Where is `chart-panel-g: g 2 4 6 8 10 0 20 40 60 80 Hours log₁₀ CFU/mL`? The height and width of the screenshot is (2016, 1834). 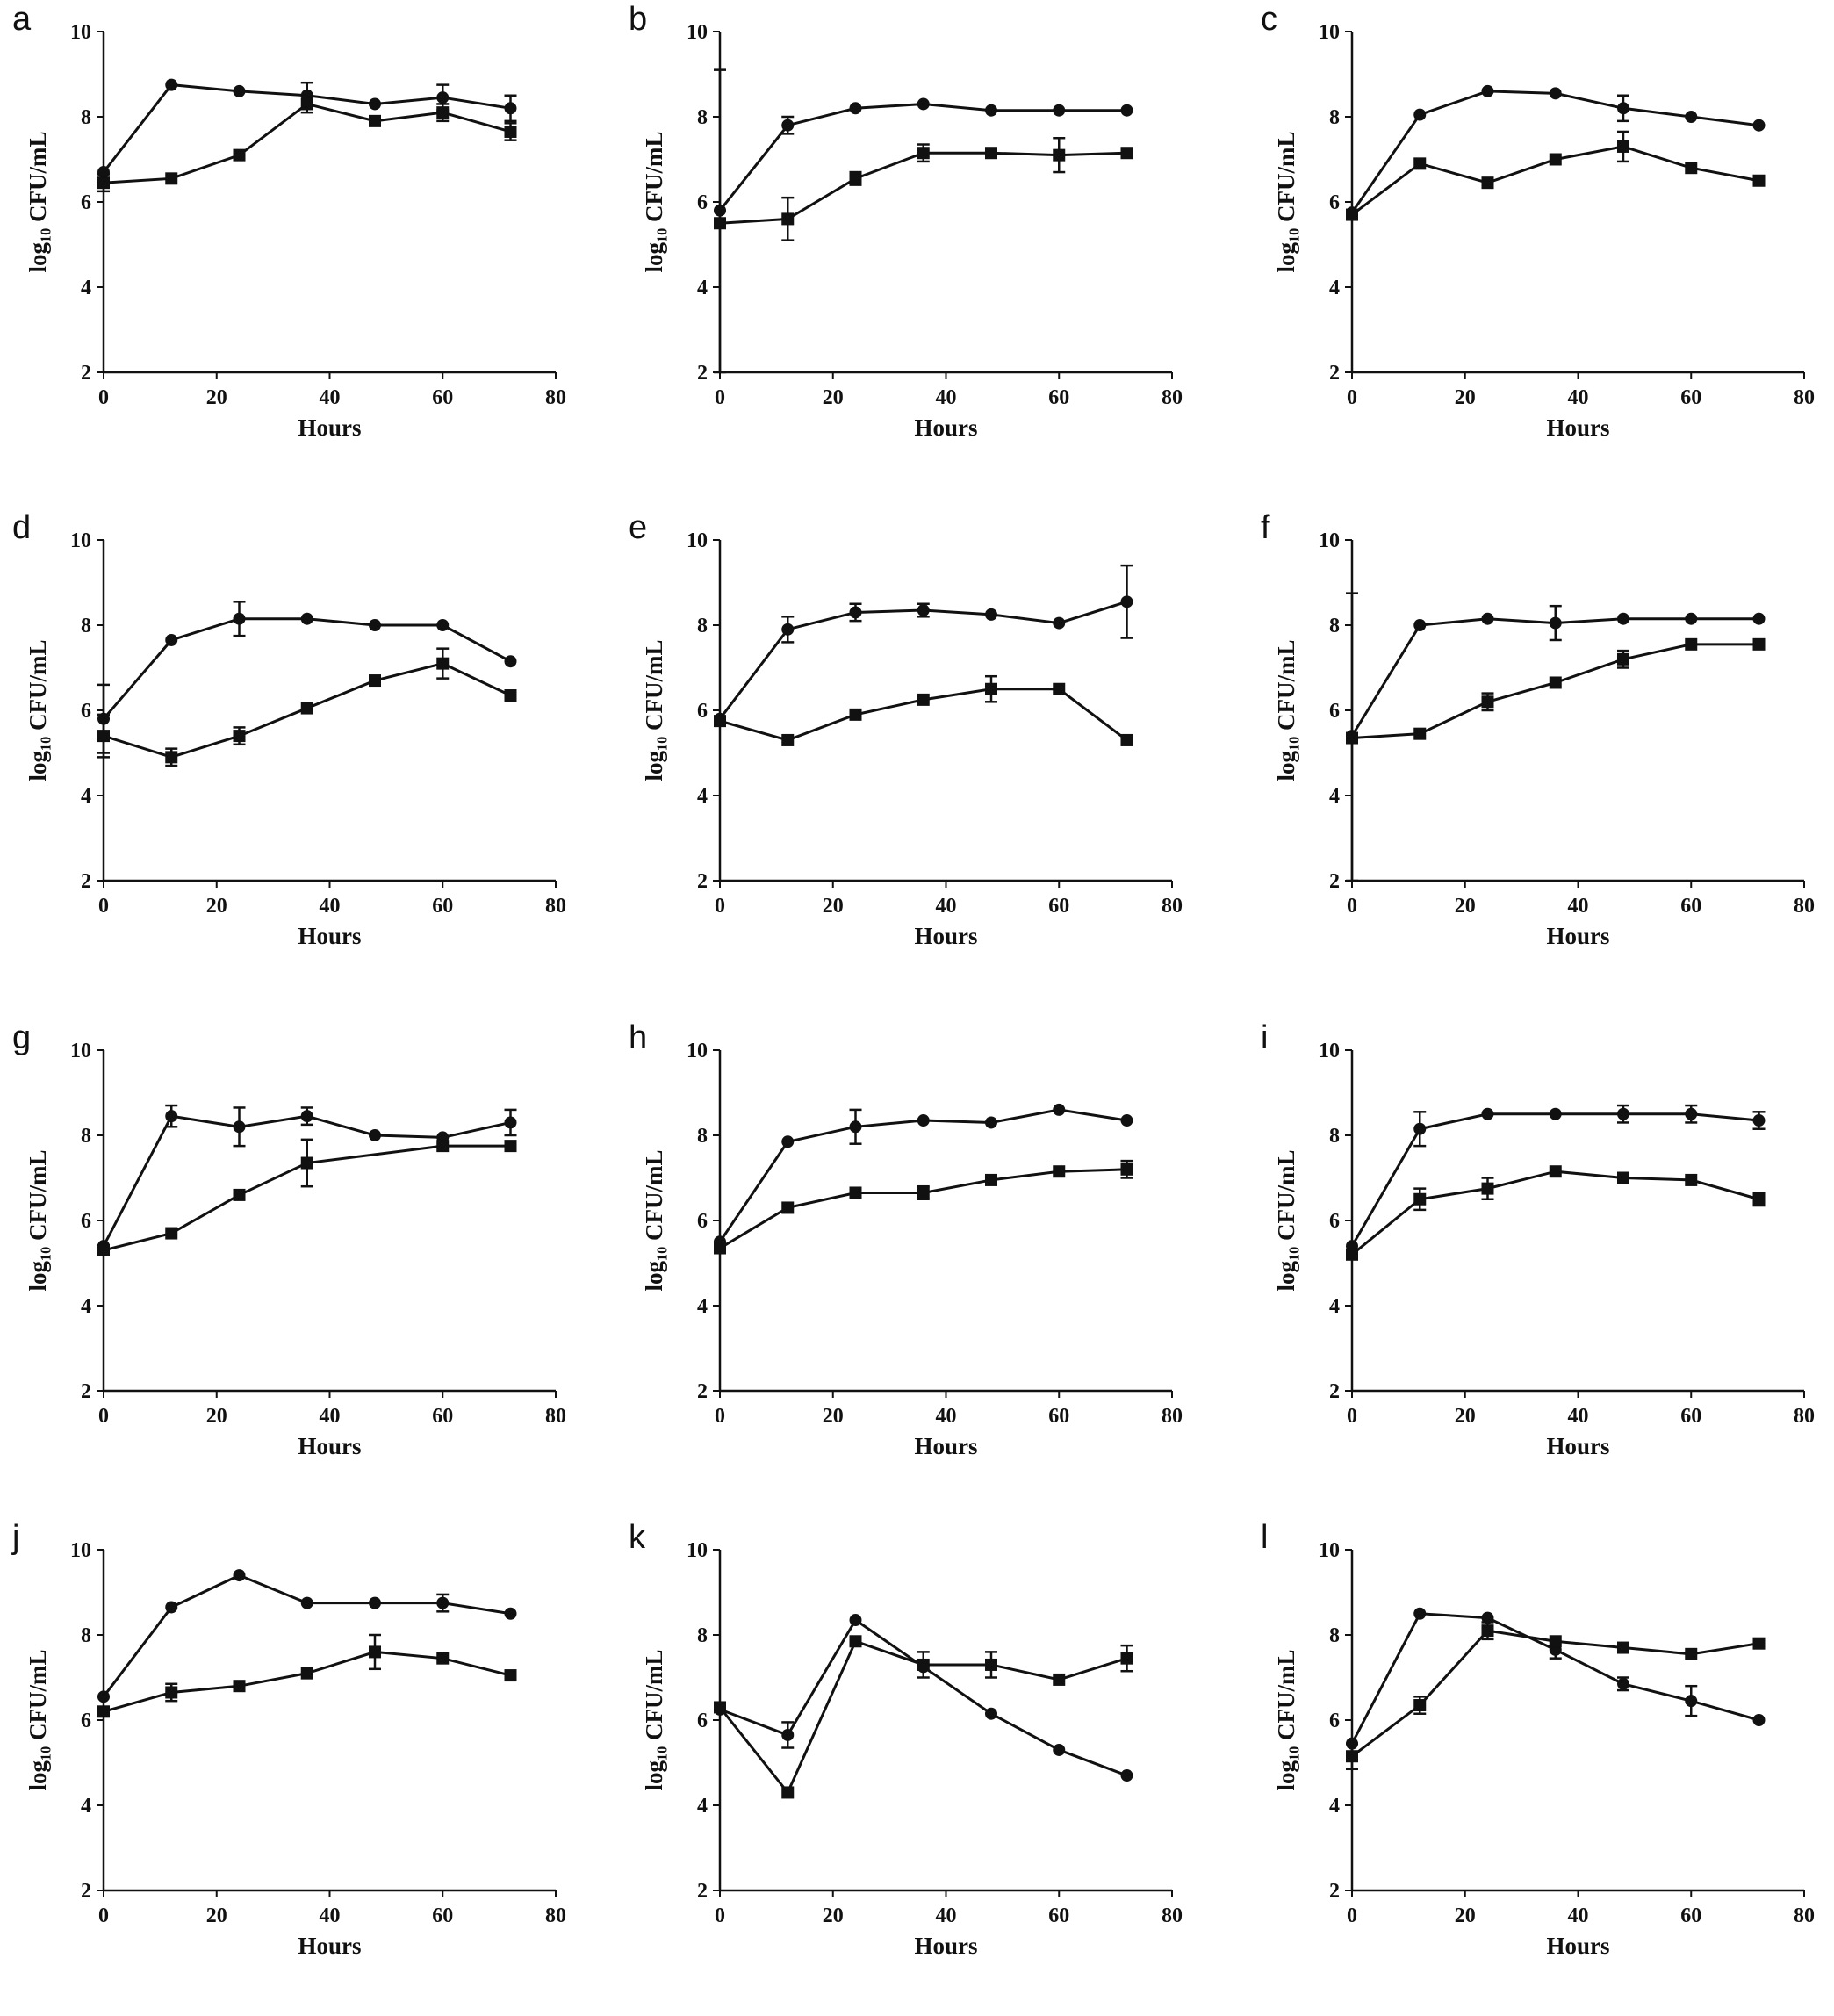 chart-panel-g: g 2 4 6 8 10 0 20 40 60 80 Hours log₁₀ CFU/mL is located at coordinates (289, 1239).